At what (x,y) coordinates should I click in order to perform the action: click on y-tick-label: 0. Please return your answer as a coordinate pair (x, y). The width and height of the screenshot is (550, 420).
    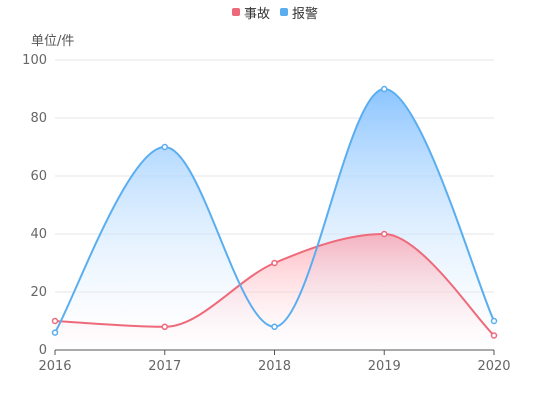
    Looking at the image, I should click on (43, 350).